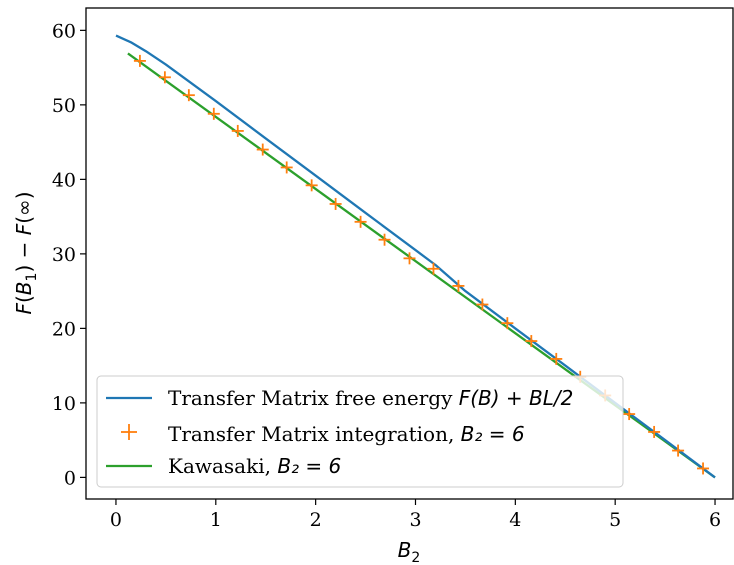  What do you see at coordinates (64, 106) in the screenshot?
I see `y-tick-label: 50` at bounding box center [64, 106].